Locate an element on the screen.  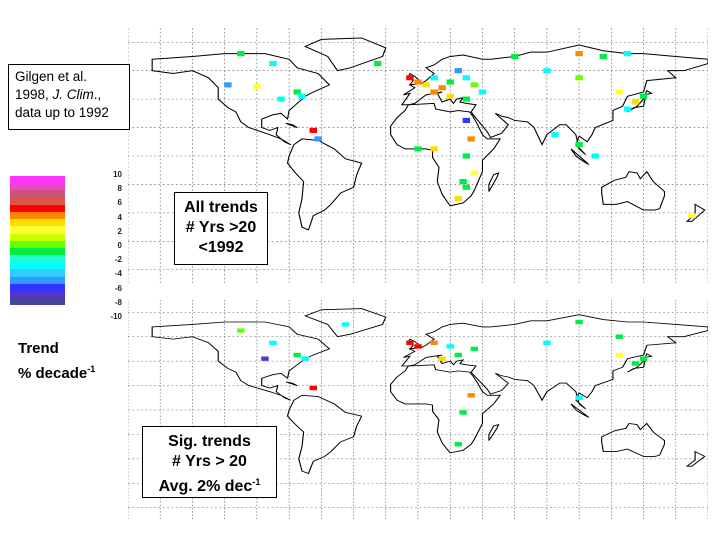
bottom-label-exponent: -1 is located at coordinates (256, 482).